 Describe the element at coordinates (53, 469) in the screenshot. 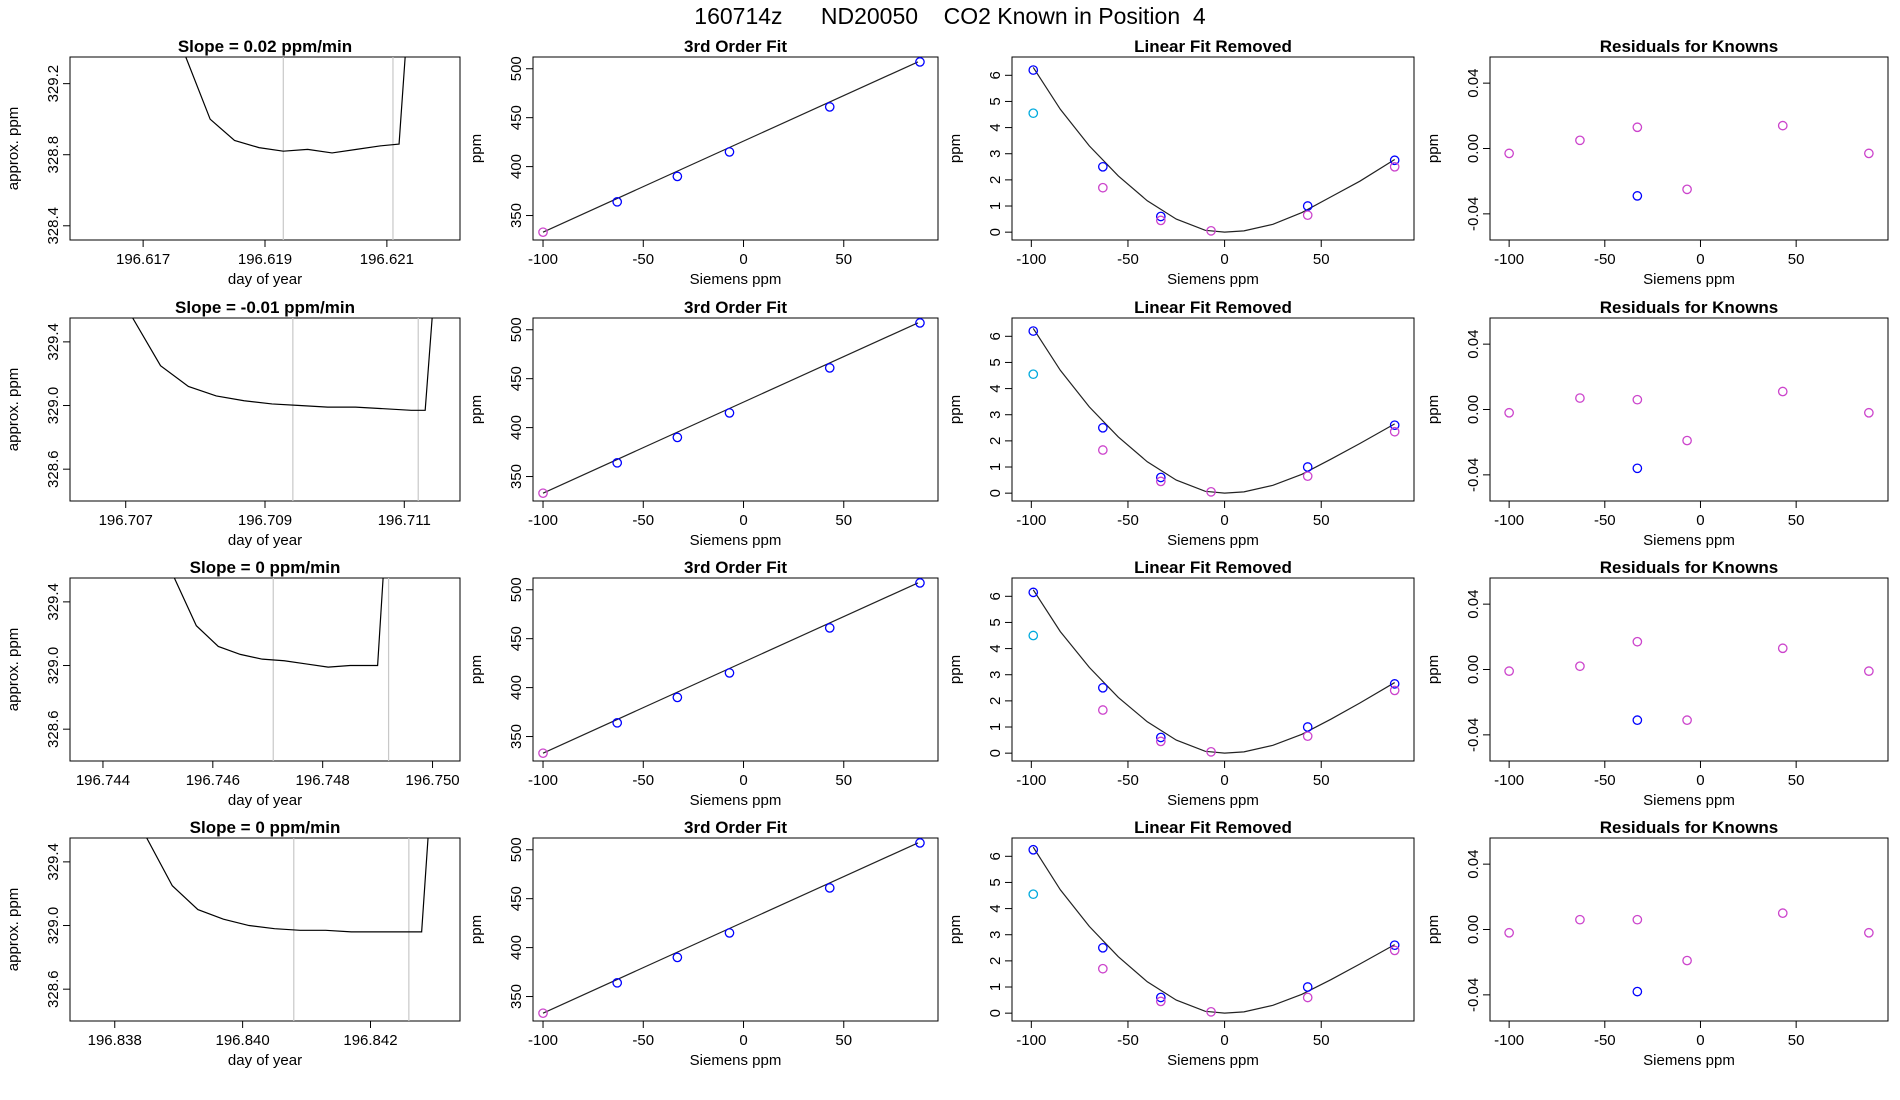

I see `y-tick-label: 328.6` at that location.